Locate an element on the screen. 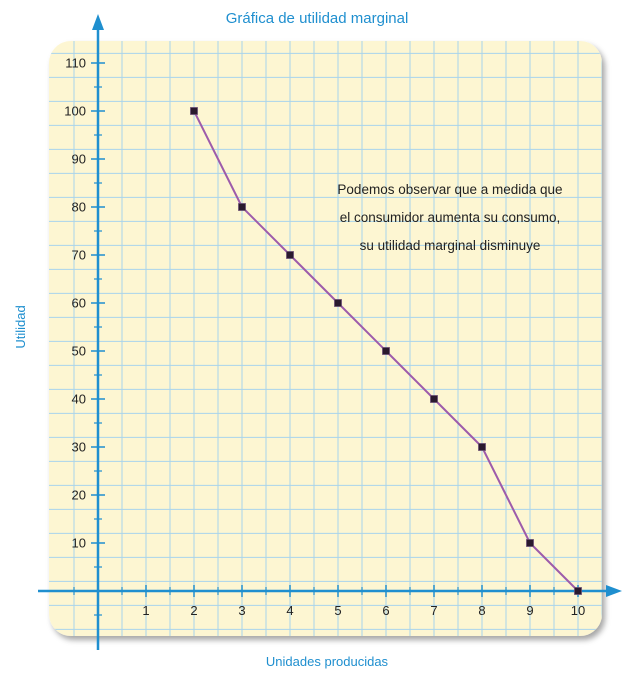 Image resolution: width=627 pixels, height=673 pixels. y-axis-label: Utilidad is located at coordinates (20, 326).